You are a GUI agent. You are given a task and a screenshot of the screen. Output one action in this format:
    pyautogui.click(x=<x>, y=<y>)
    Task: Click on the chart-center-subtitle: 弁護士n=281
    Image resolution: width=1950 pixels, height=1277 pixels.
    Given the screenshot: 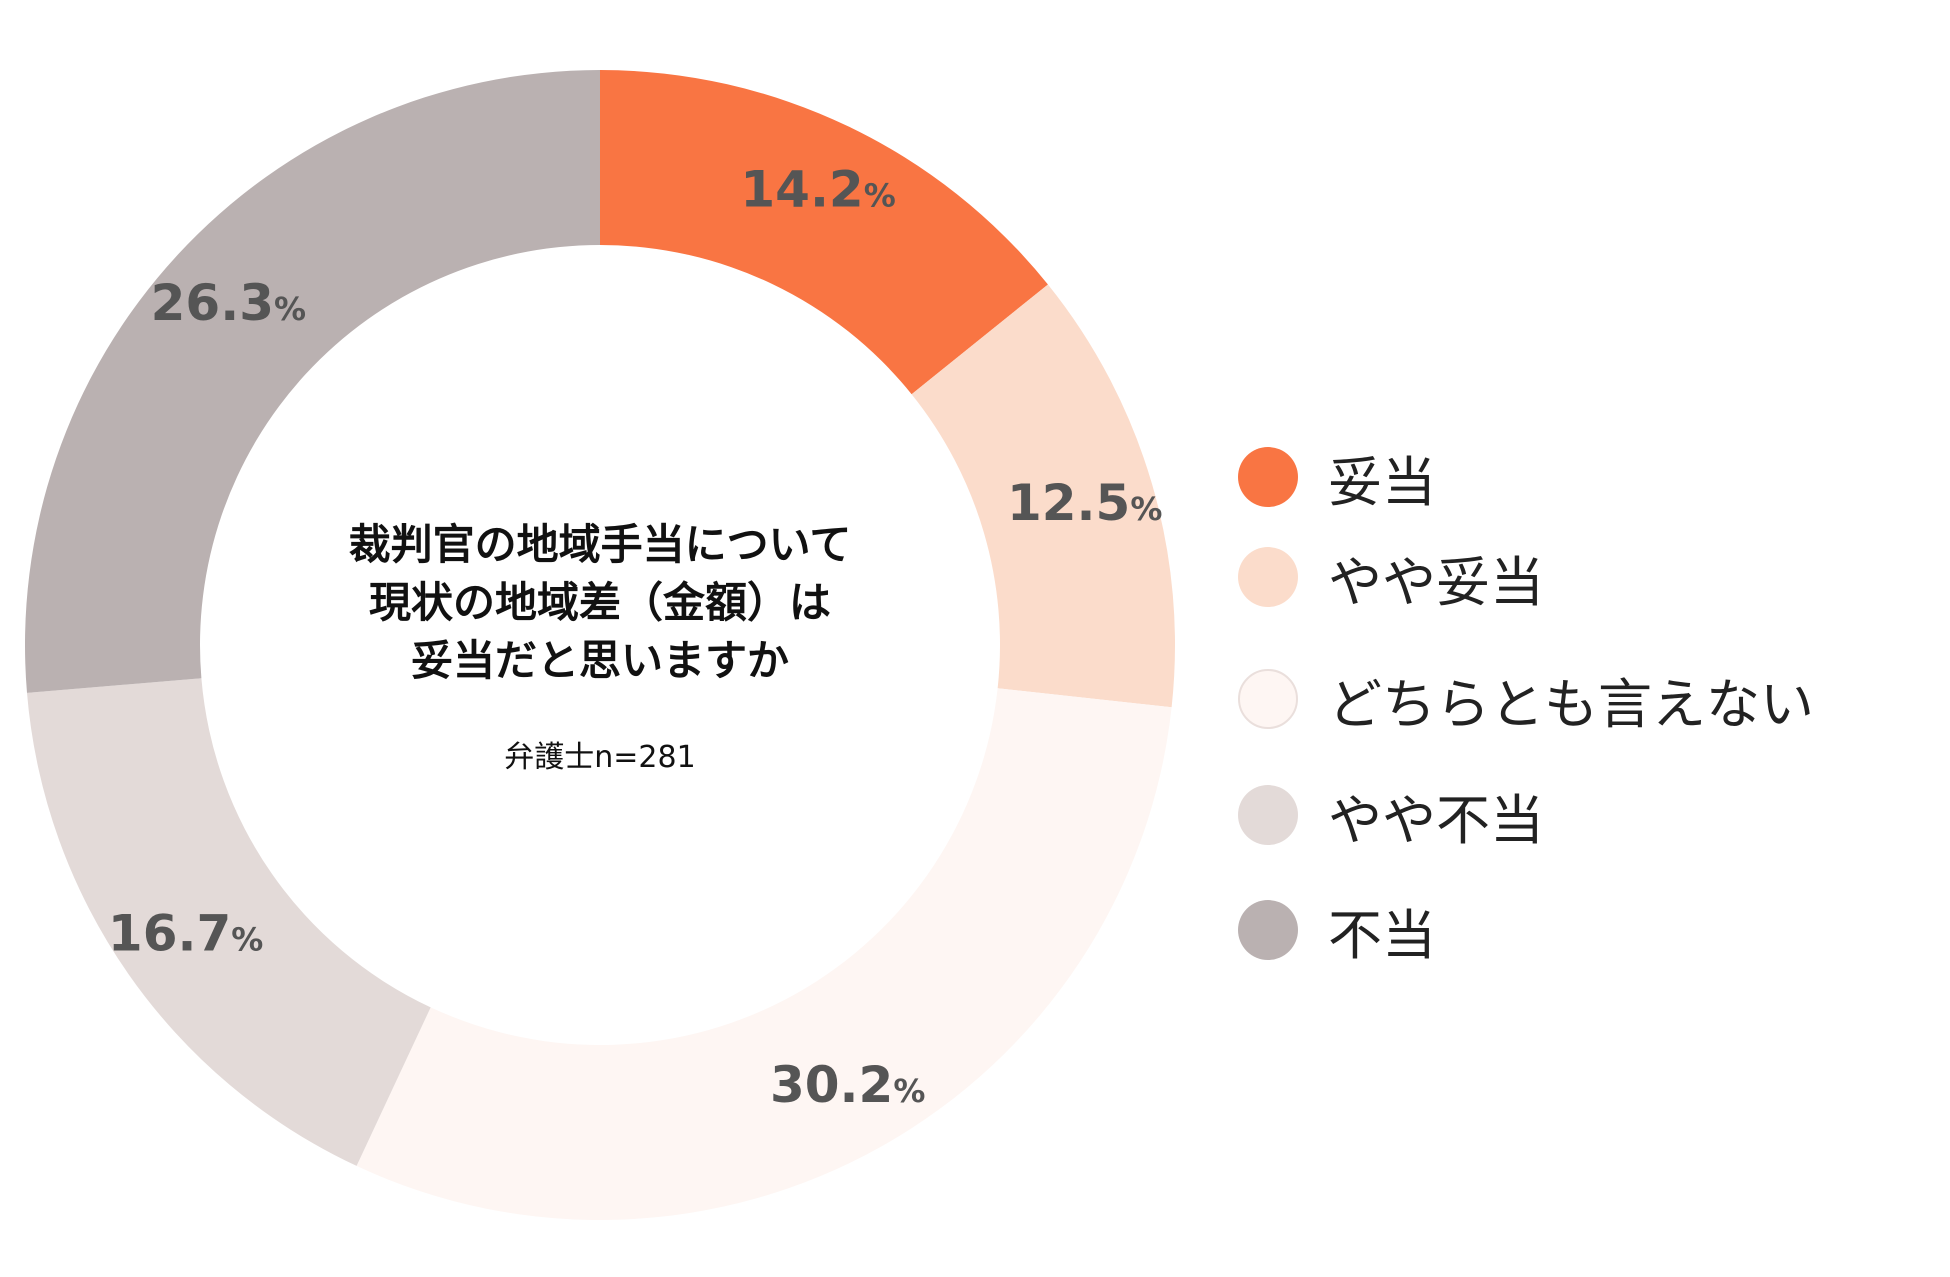 What is the action you would take?
    pyautogui.click(x=600, y=757)
    